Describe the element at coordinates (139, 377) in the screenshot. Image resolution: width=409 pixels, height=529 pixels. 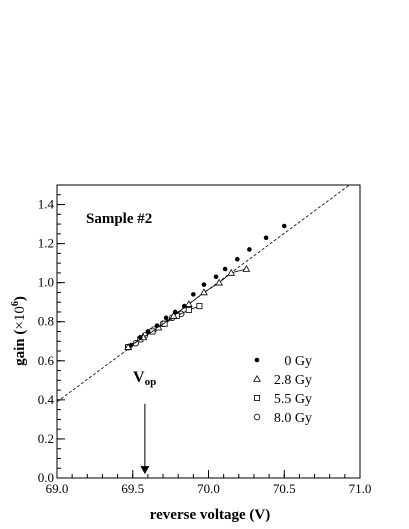
I see `vop-label-main: V` at that location.